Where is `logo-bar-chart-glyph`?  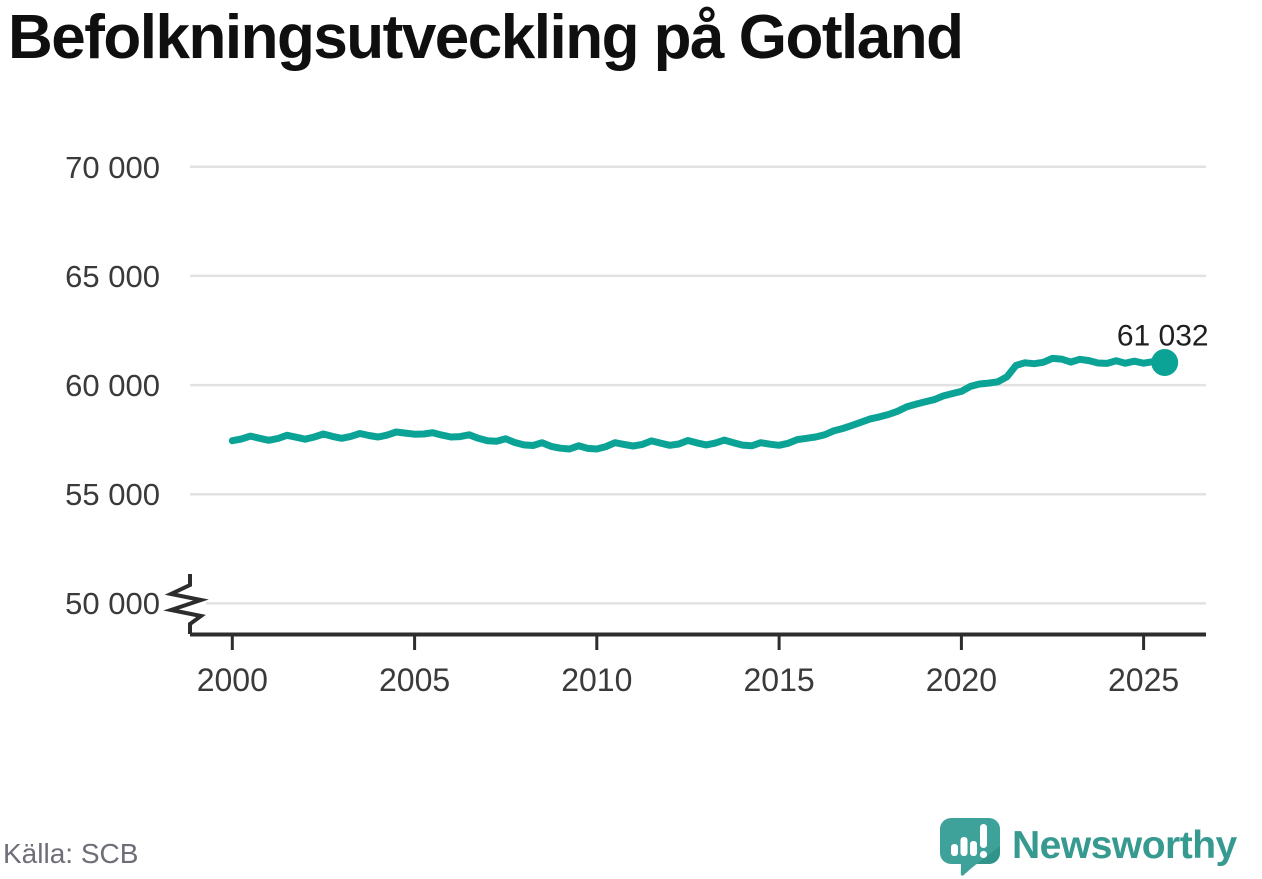 logo-bar-chart-glyph is located at coordinates (969, 841).